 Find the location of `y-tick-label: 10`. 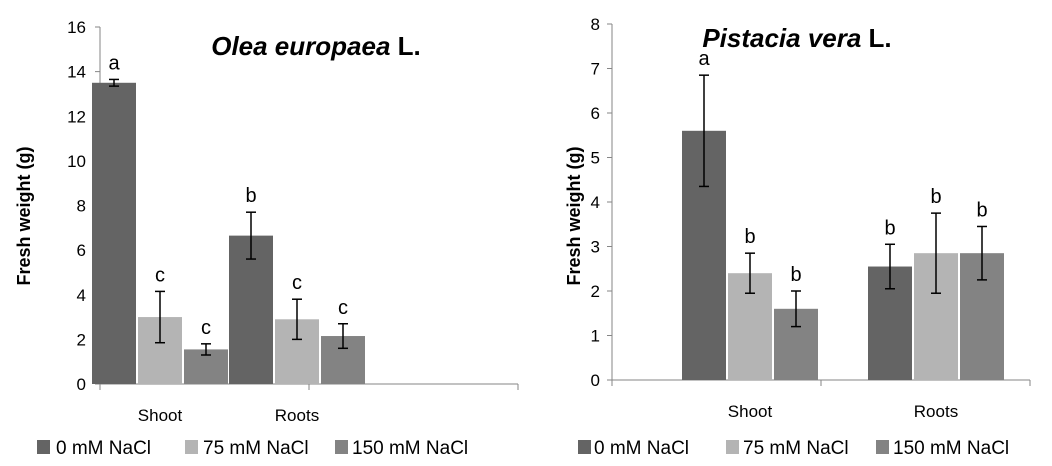

y-tick-label: 10 is located at coordinates (76, 161).